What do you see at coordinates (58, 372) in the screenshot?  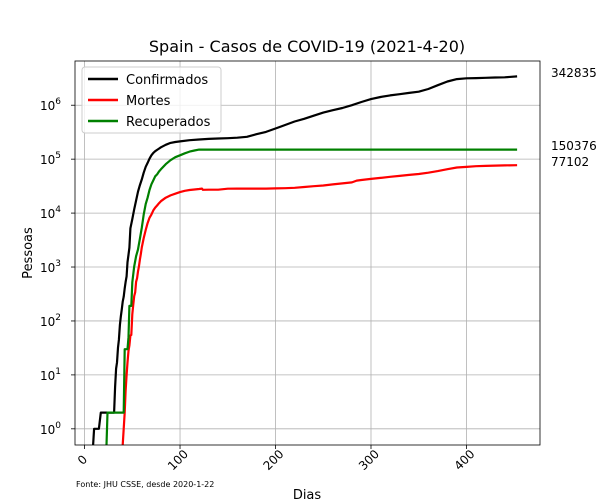 I see `y-tick-exponent: 1` at bounding box center [58, 372].